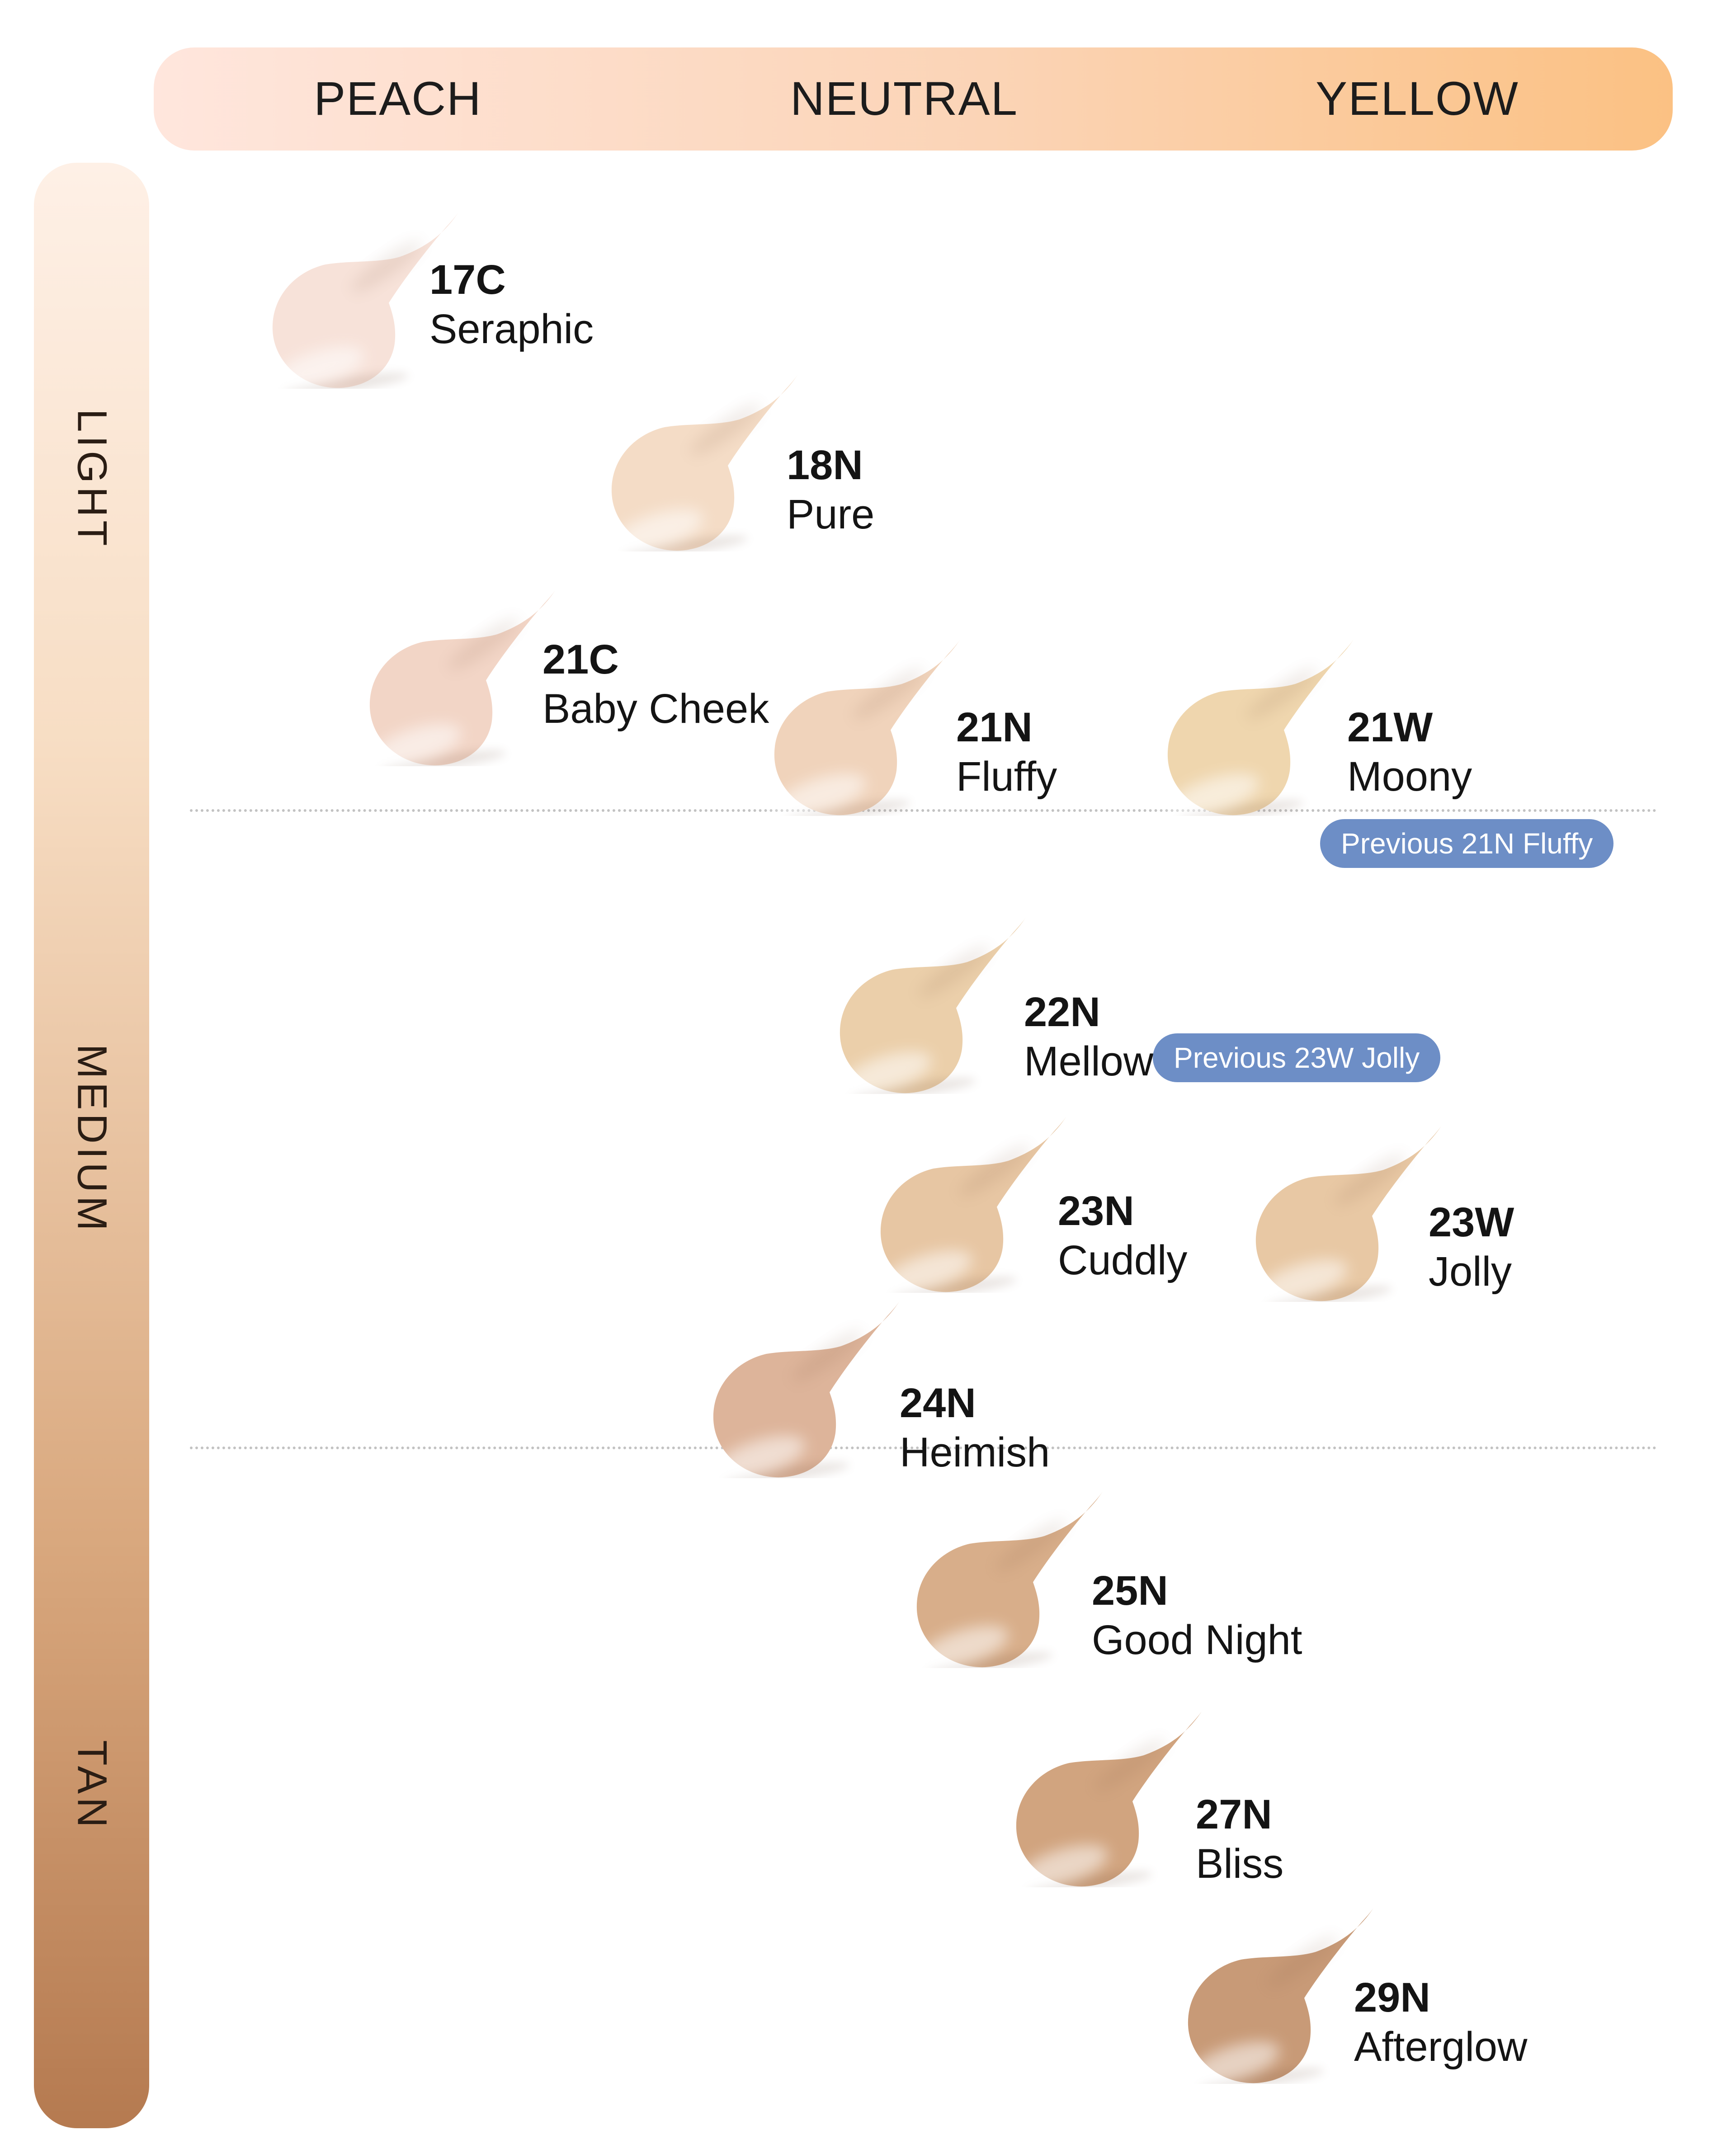 This screenshot has height=2135, width=1736. I want to click on swatch-23w, so click(1347, 1205).